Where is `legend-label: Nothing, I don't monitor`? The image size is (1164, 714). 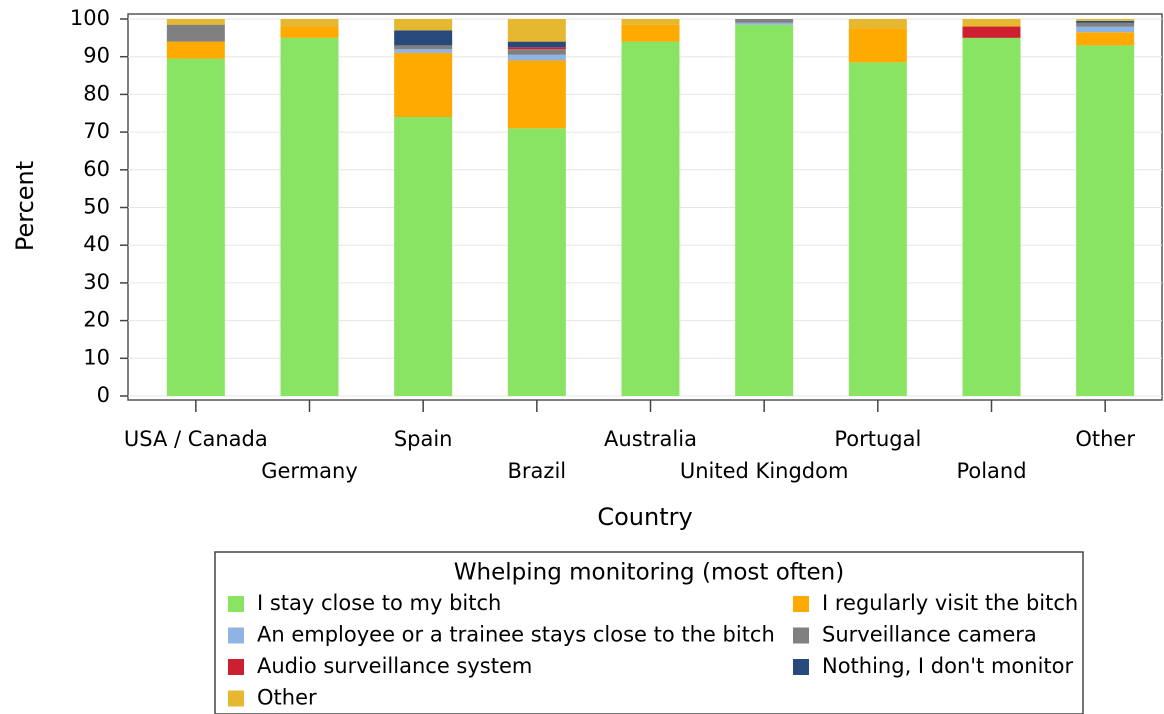 legend-label: Nothing, I don't monitor is located at coordinates (947, 666).